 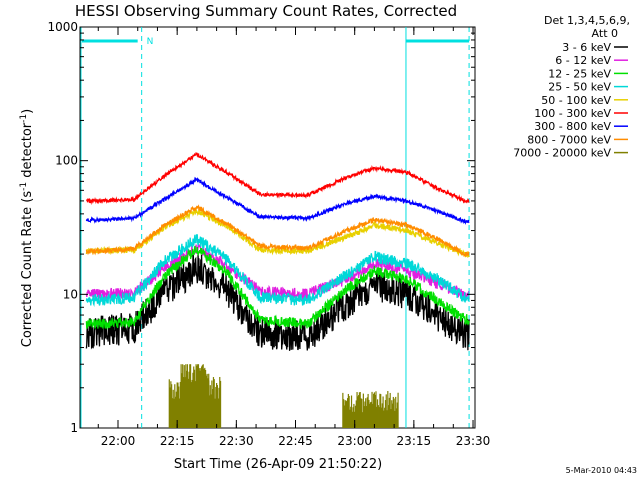 I want to click on legend-header-line1: Det 1,3,4,5,6,9,, so click(x=587, y=20).